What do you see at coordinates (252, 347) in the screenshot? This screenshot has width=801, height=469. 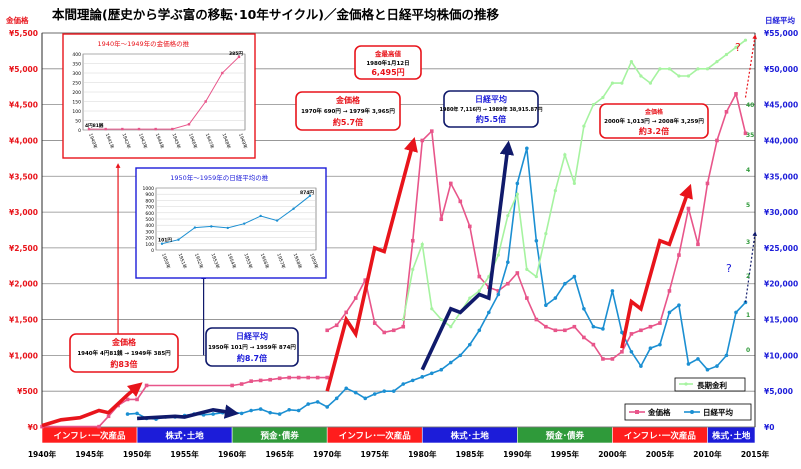 I see `nikkei1950-text: 1950年 101円 → 1959年 874円` at bounding box center [252, 347].